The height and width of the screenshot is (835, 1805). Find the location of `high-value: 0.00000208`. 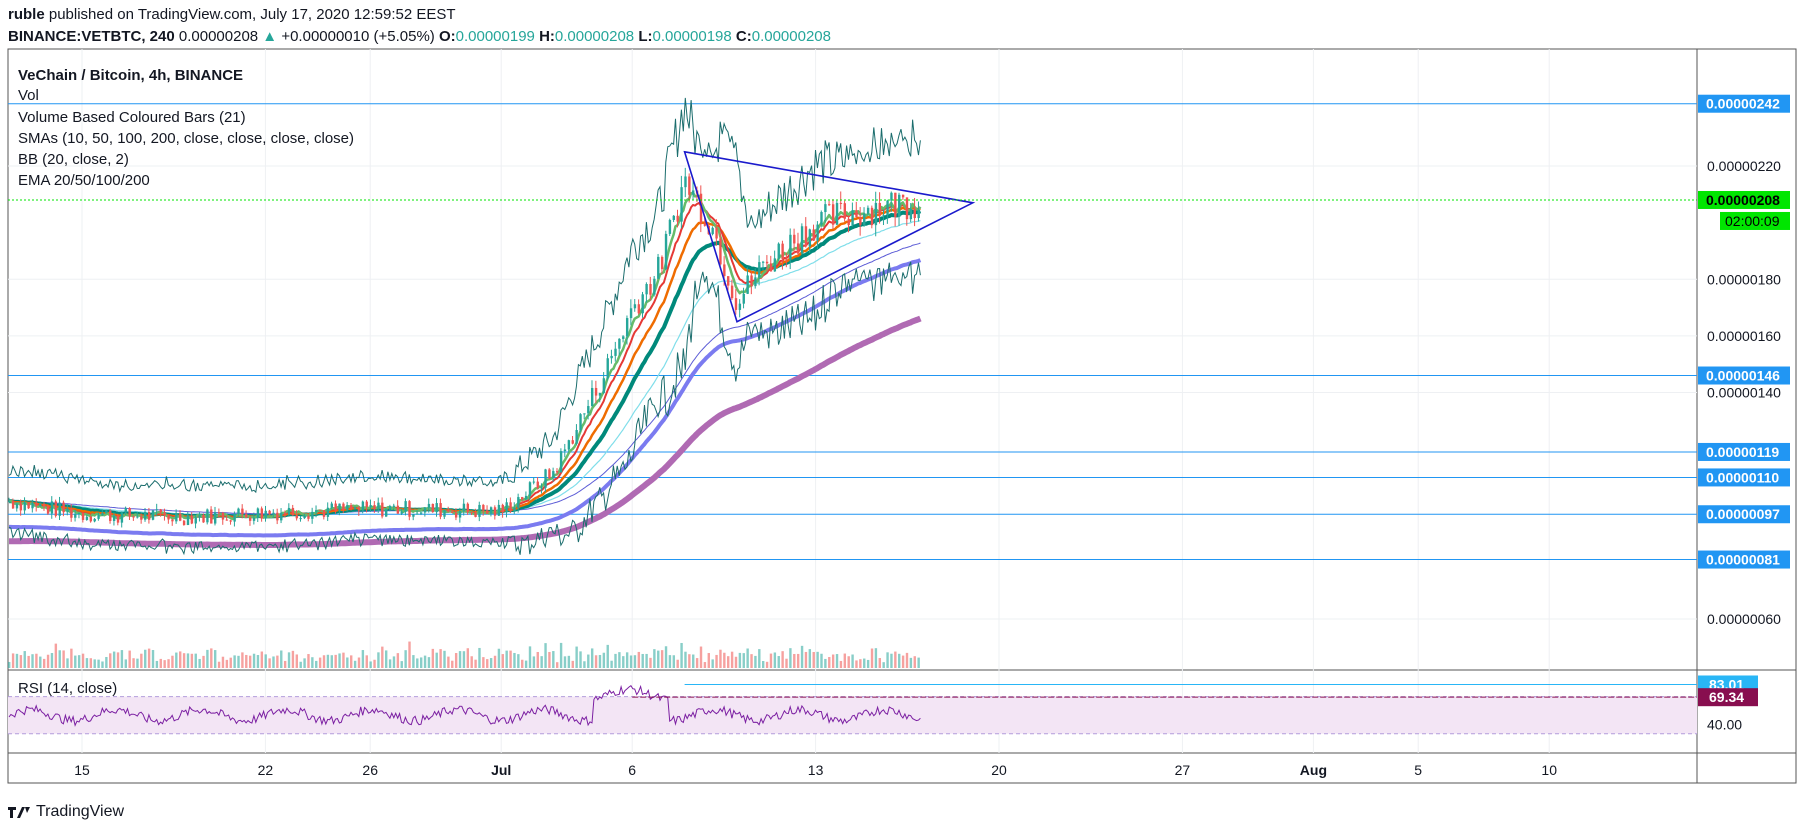

high-value: 0.00000208 is located at coordinates (594, 36).